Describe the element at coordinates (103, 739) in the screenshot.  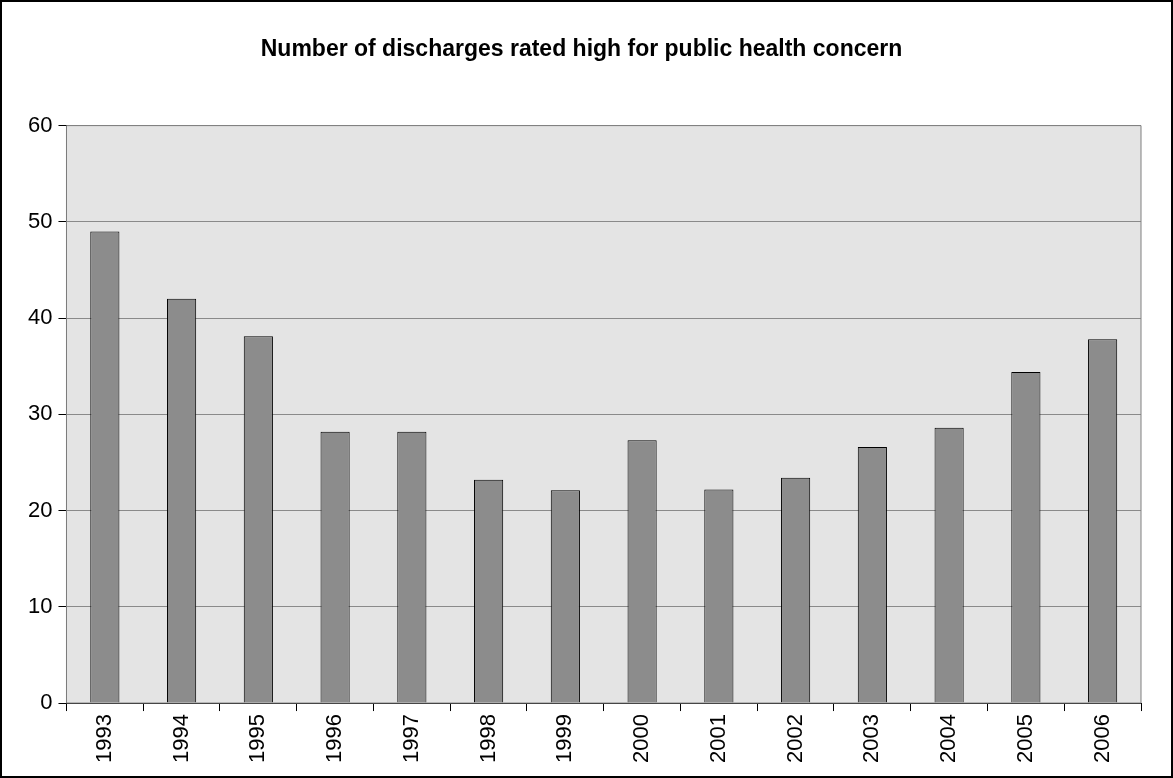
I see `x-tick-label: 1993` at that location.